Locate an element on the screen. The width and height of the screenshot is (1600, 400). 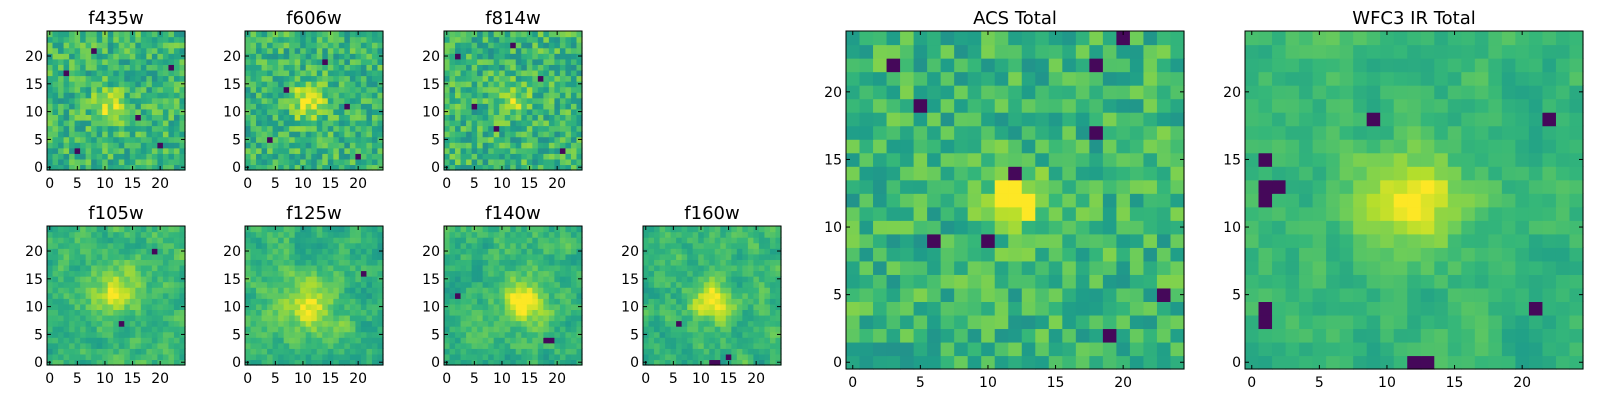
y-tick-label: 10 is located at coordinates (34, 308).